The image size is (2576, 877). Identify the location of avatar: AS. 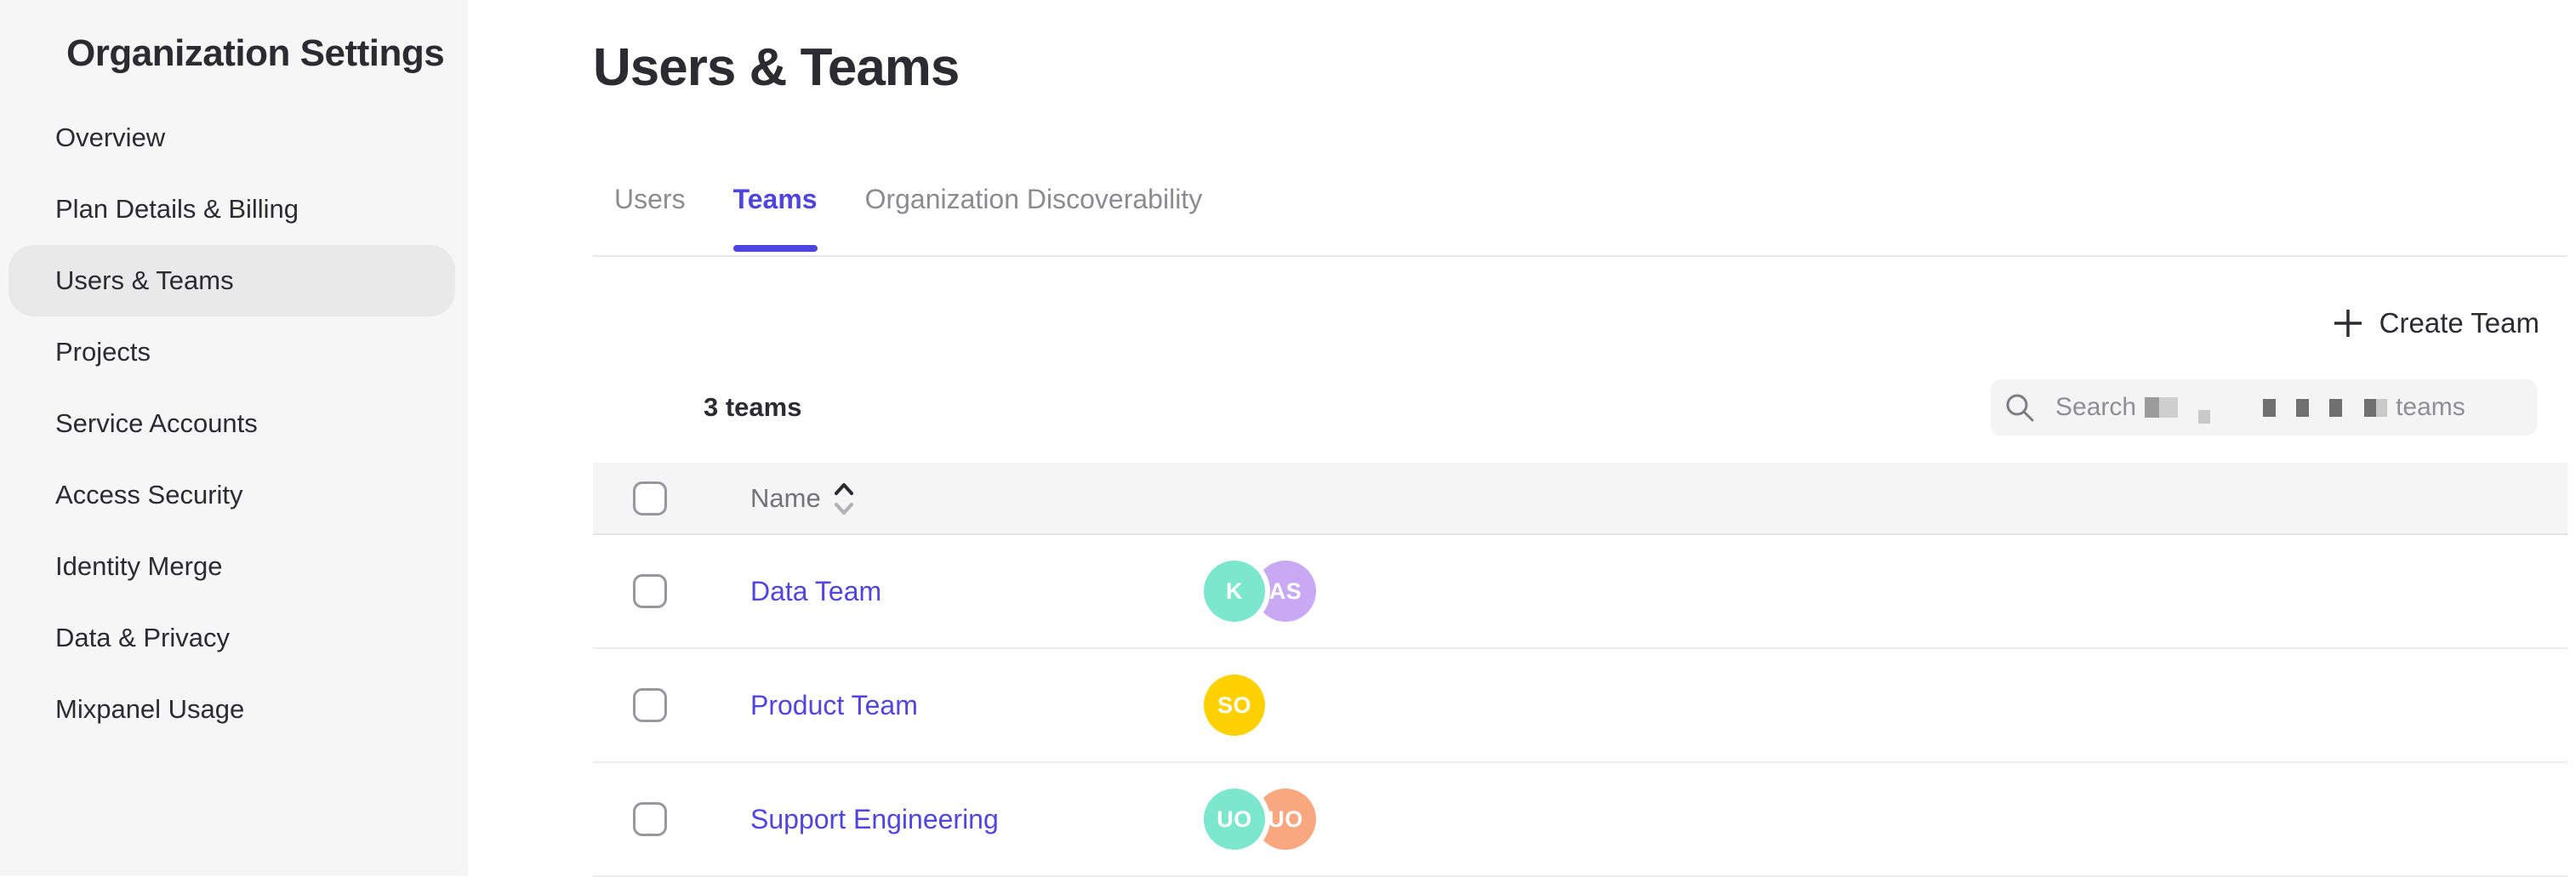
(1285, 592).